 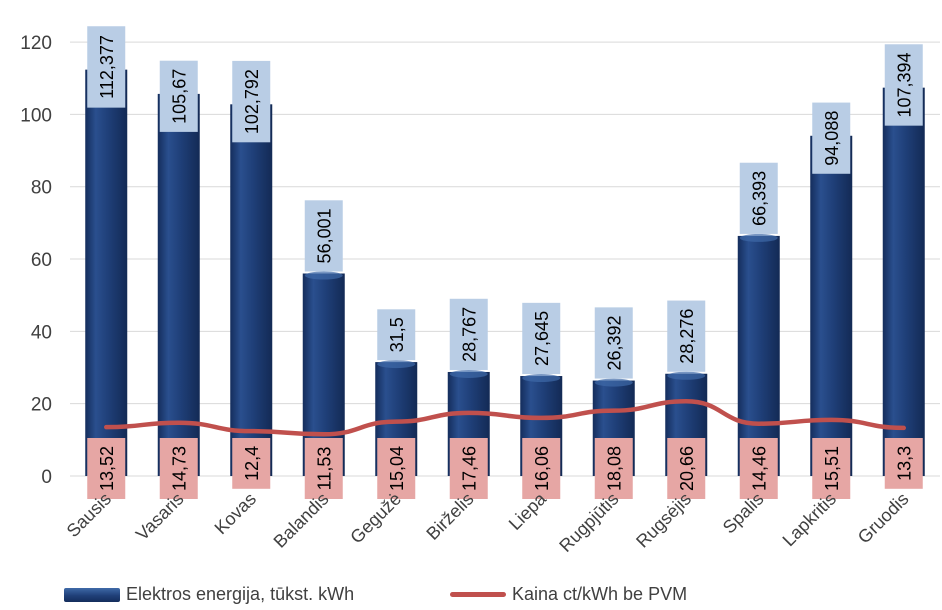 I want to click on y-axis-ticks: 0 20 40 60 80 100 120, so click(x=36, y=260).